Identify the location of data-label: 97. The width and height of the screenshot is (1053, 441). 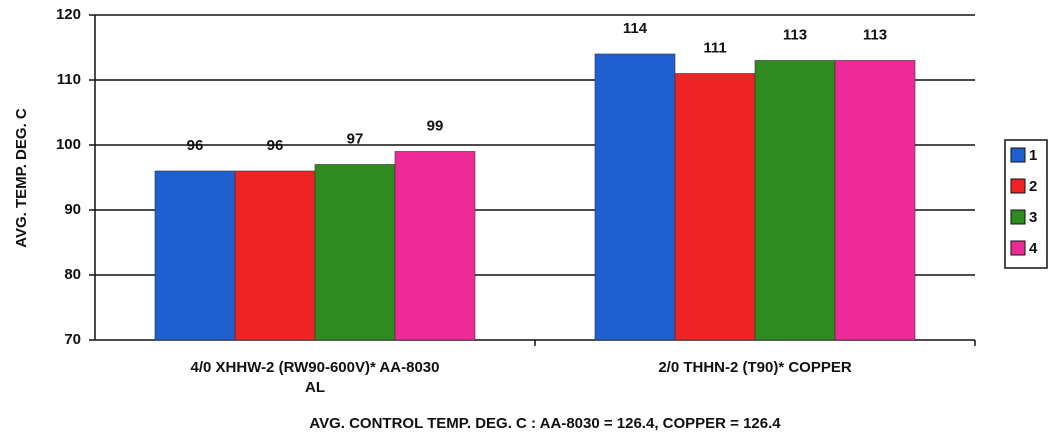
(355, 138).